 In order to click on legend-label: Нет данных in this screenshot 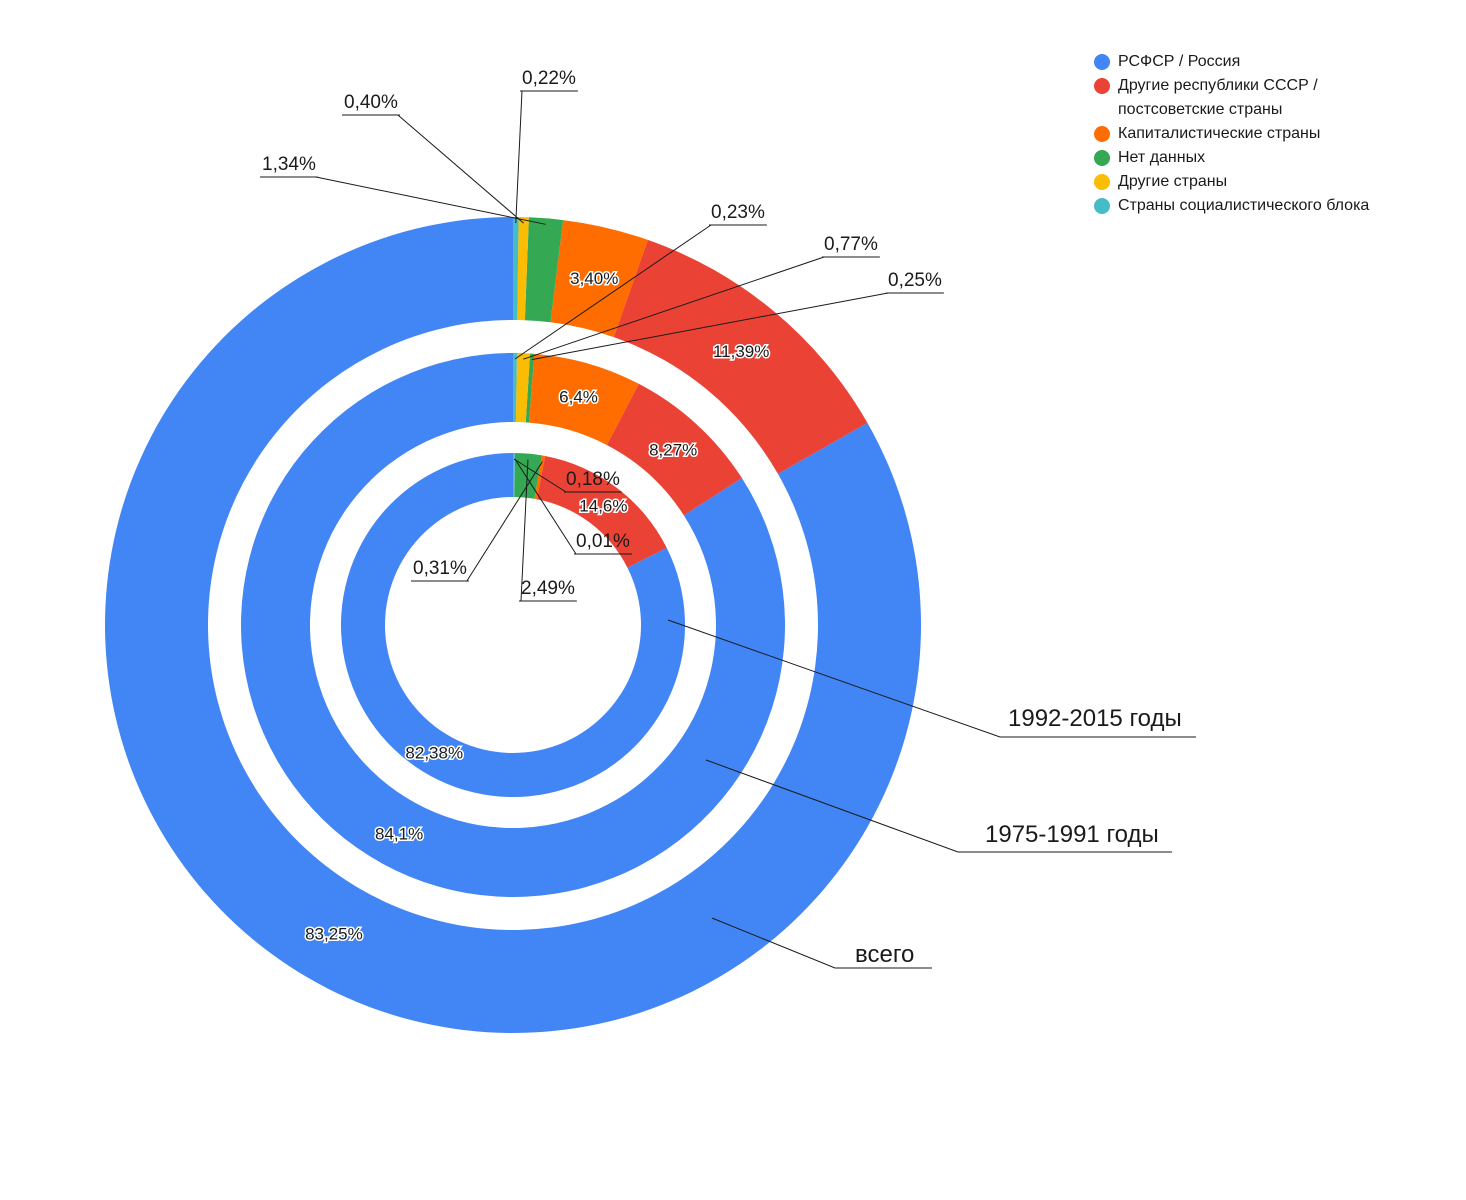, I will do `click(1162, 157)`.